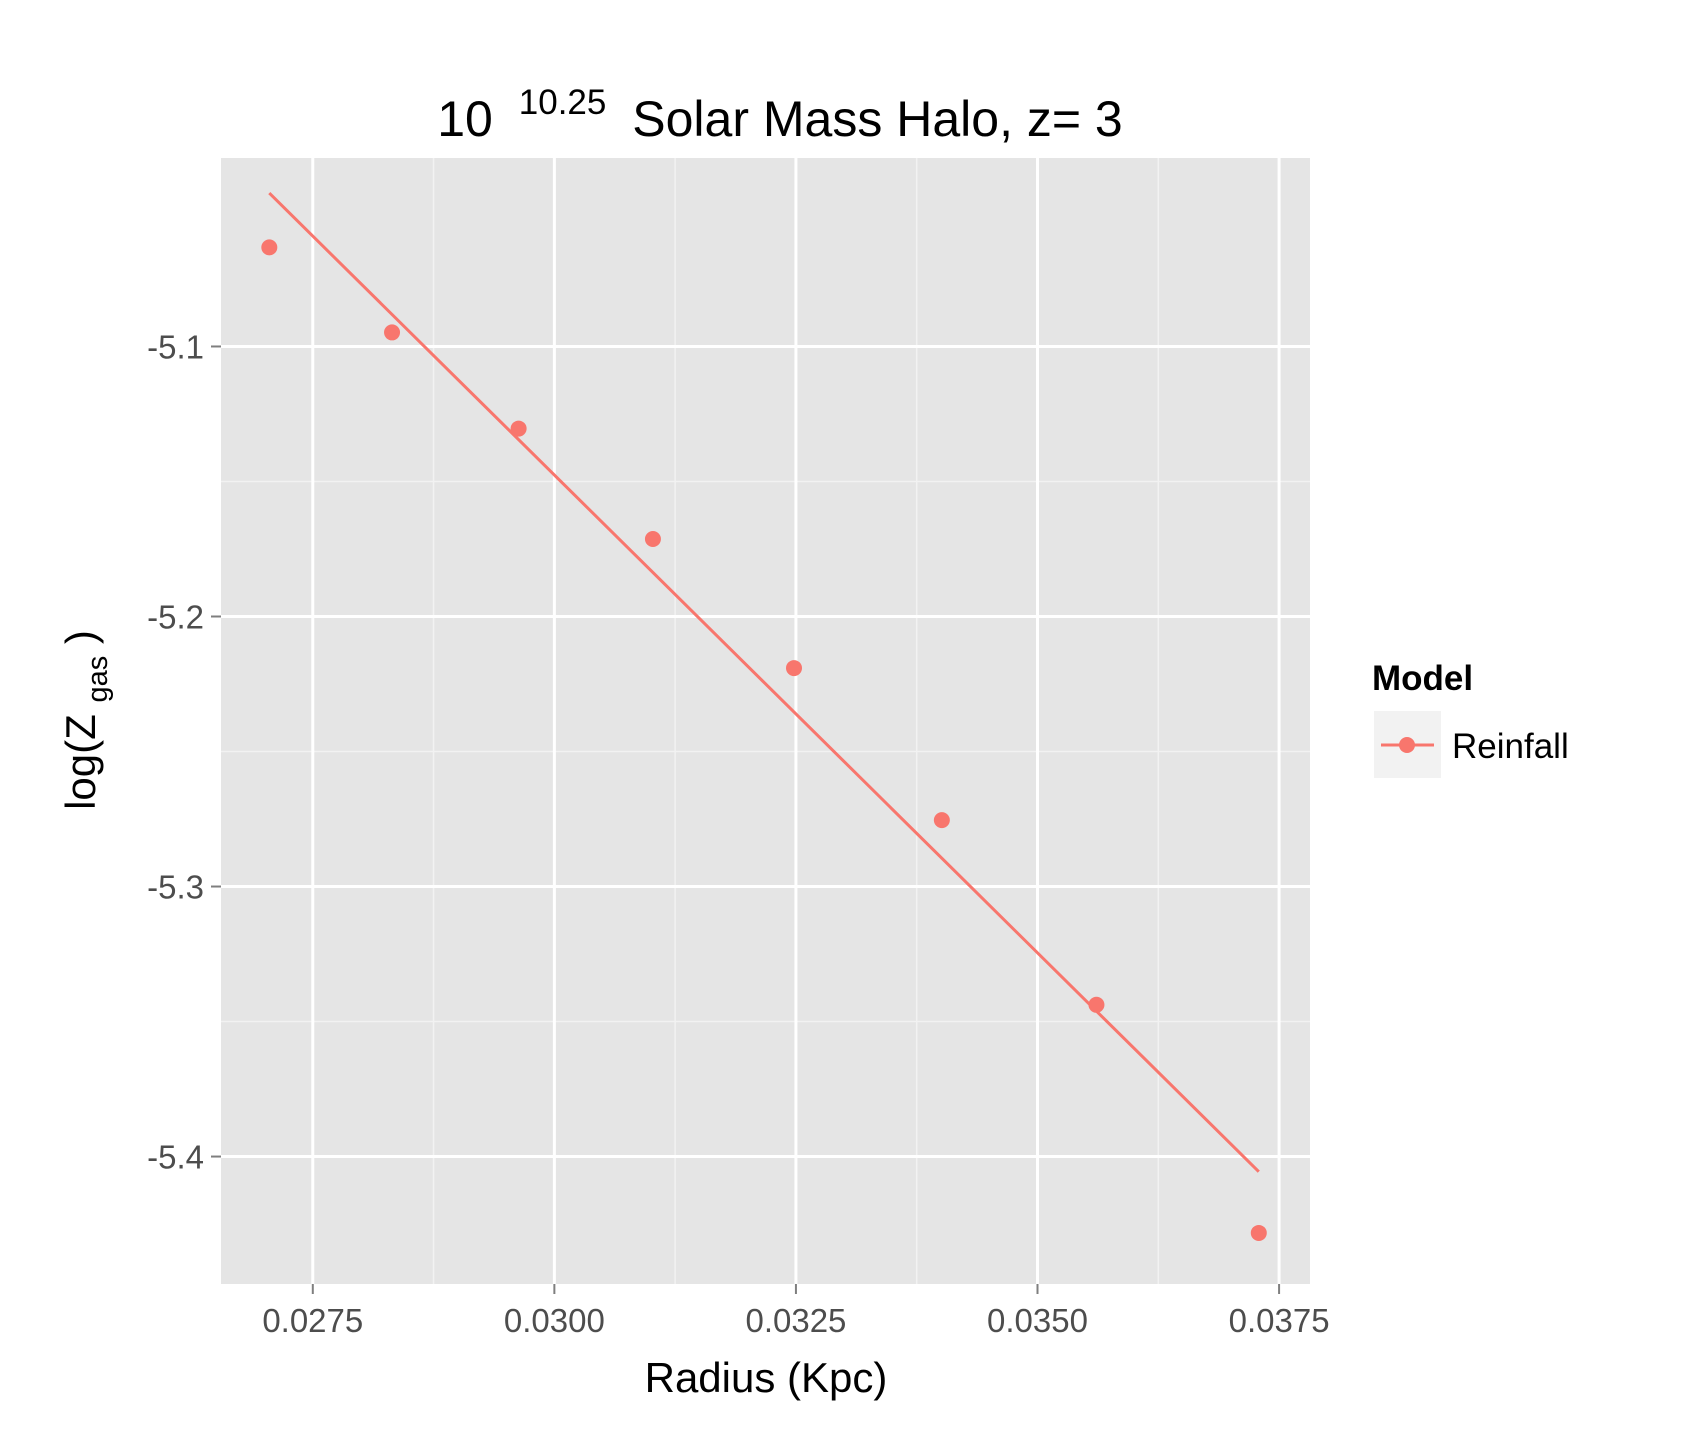 The height and width of the screenshot is (1429, 1696). What do you see at coordinates (1037, 1320) in the screenshot?
I see `x-tick-label-3: 0.0350` at bounding box center [1037, 1320].